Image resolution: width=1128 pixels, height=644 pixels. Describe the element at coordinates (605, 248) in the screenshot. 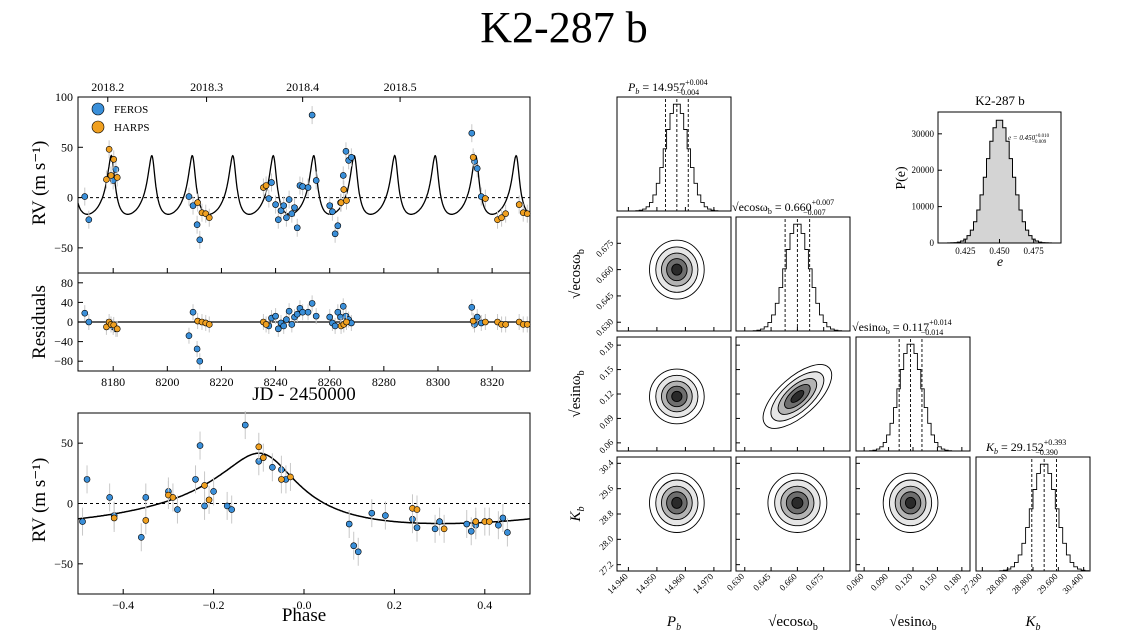

I see `y-tick-label: 0.675` at that location.